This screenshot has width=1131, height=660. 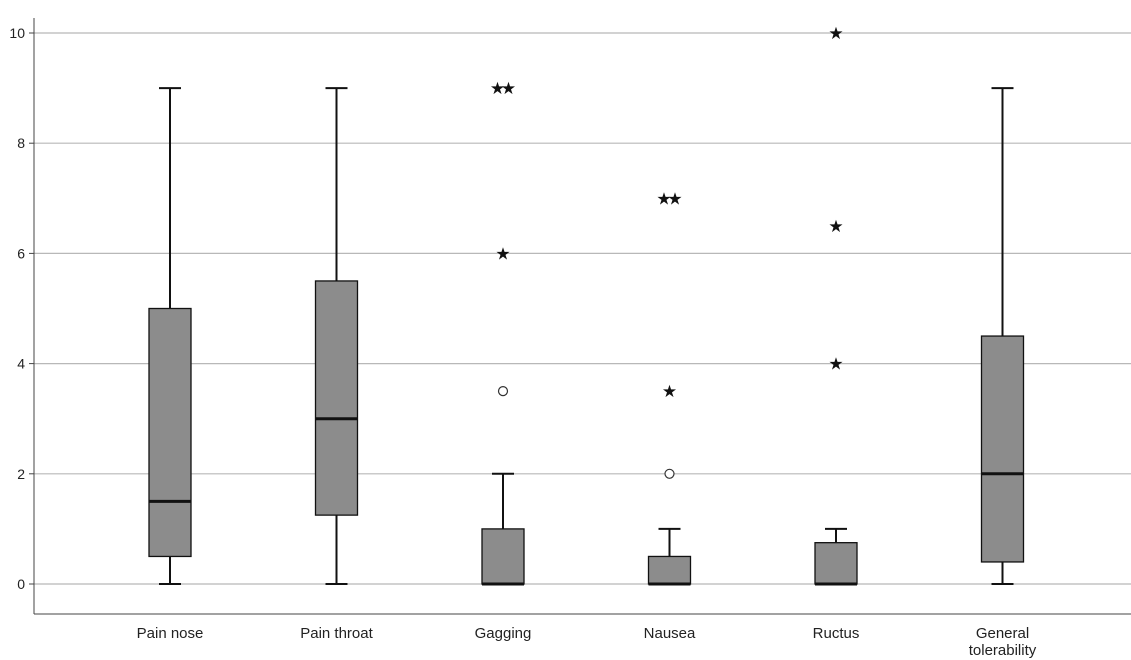 What do you see at coordinates (336, 633) in the screenshot?
I see `x-tick-label: Pain throat` at bounding box center [336, 633].